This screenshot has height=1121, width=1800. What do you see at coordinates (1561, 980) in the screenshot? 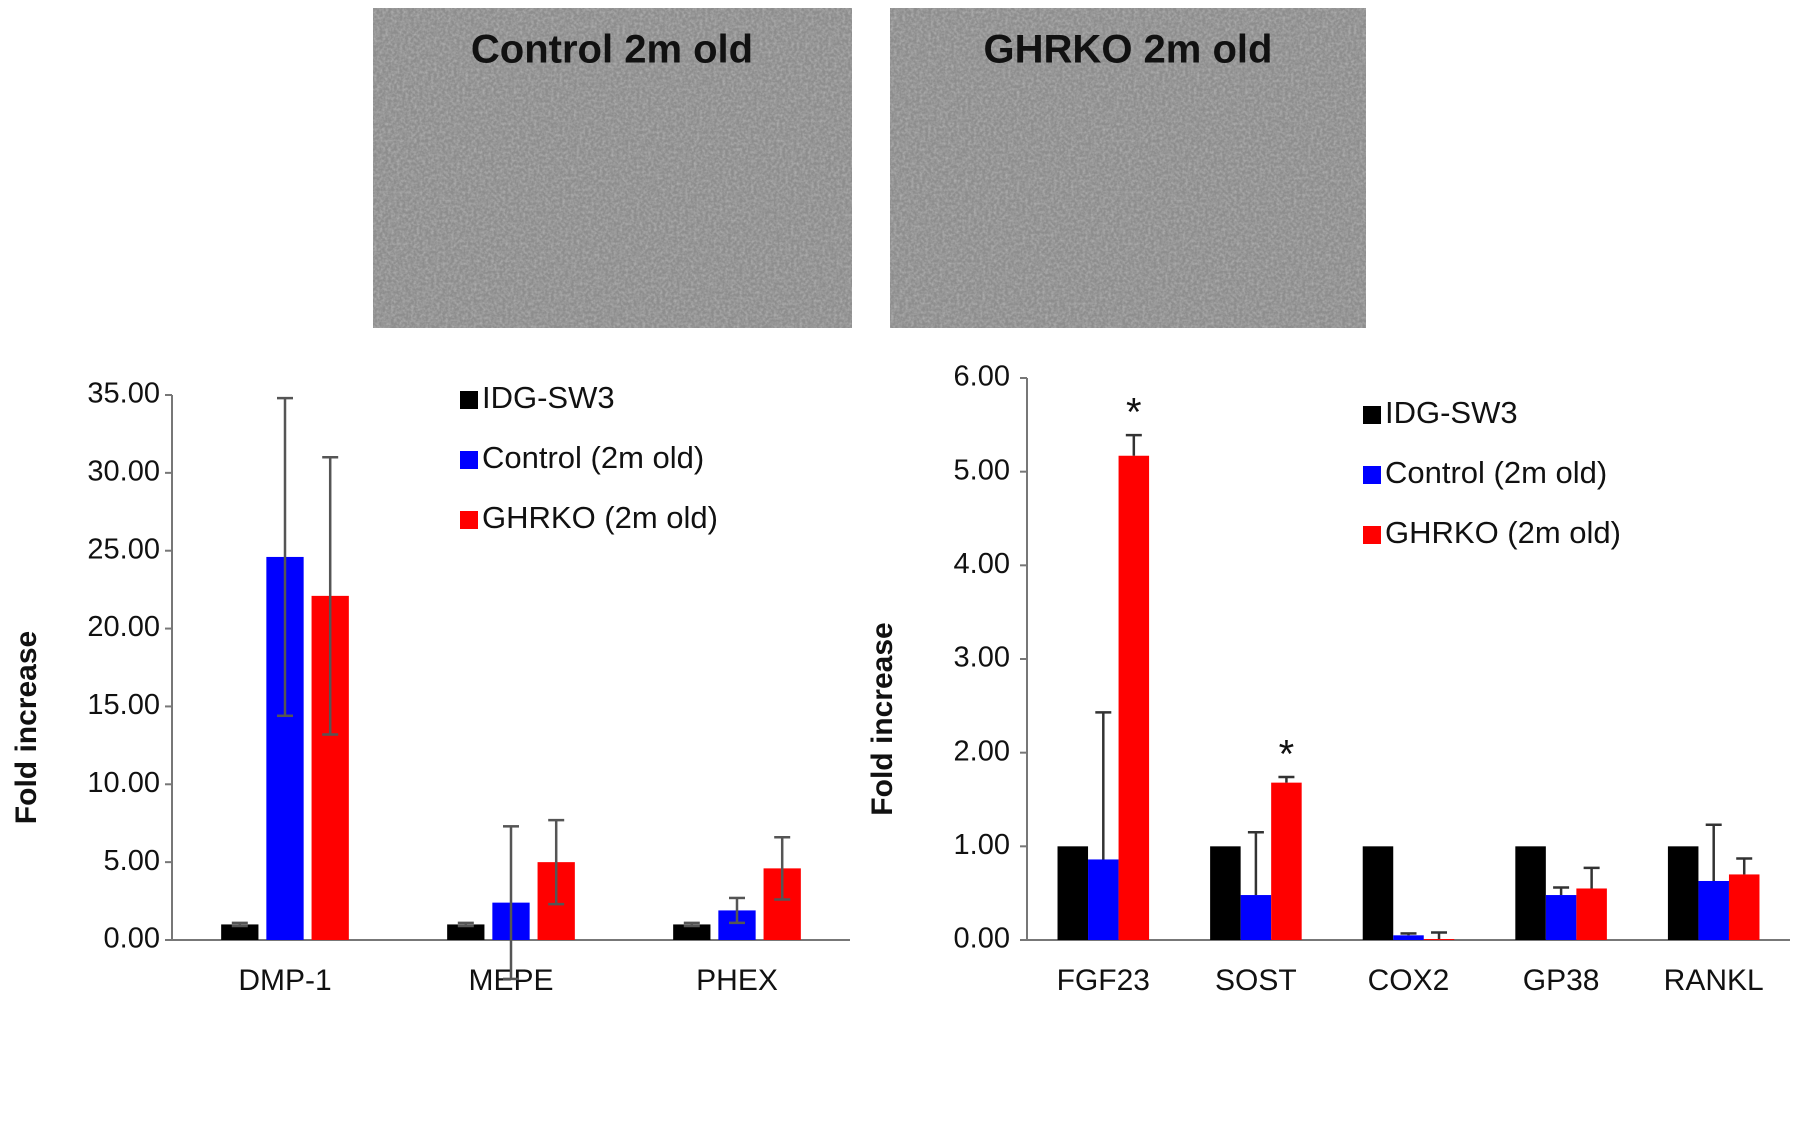
I see `x-tick-label: GP38` at bounding box center [1561, 980].